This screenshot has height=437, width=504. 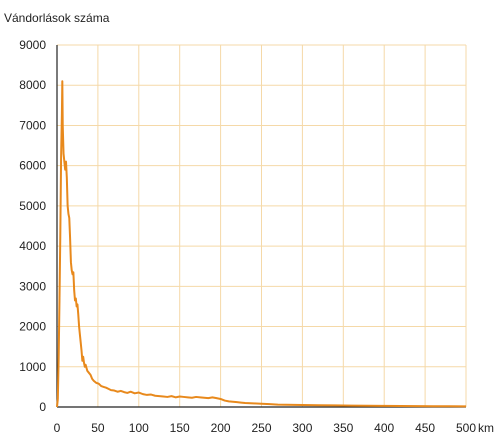 What do you see at coordinates (261, 428) in the screenshot?
I see `x-tick-label: 250` at bounding box center [261, 428].